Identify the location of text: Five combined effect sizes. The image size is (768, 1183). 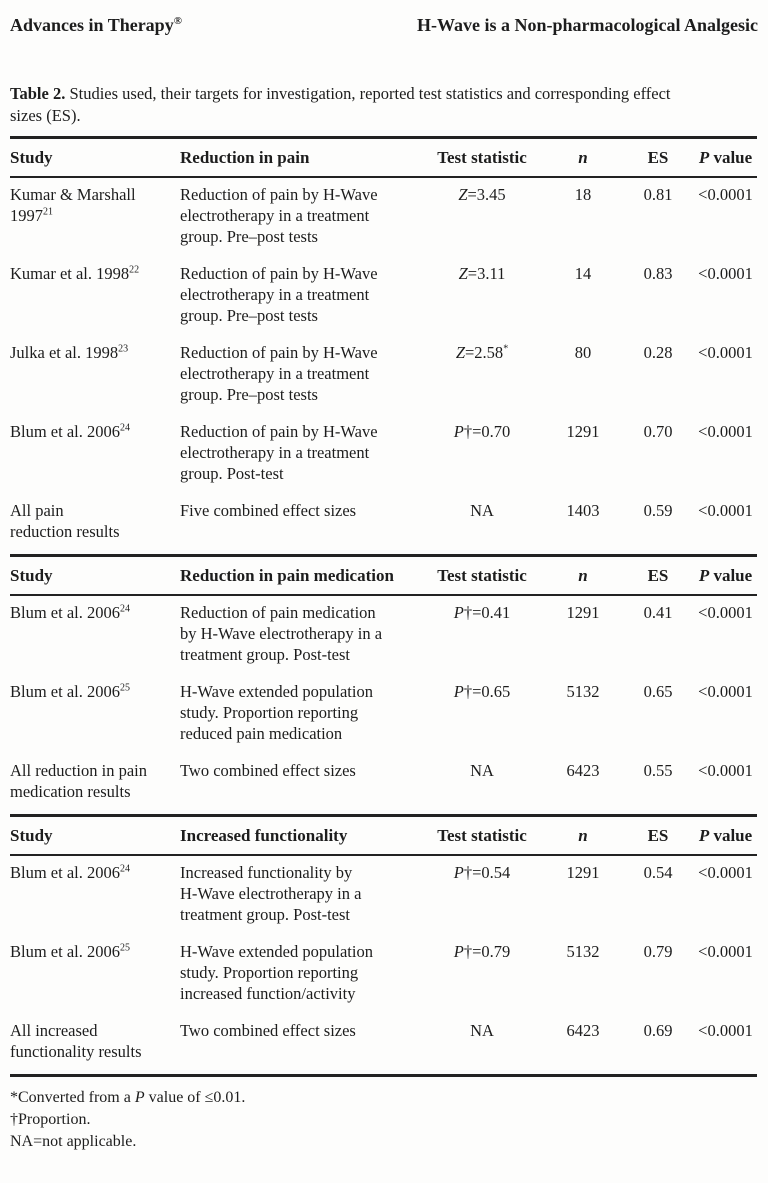
(268, 510).